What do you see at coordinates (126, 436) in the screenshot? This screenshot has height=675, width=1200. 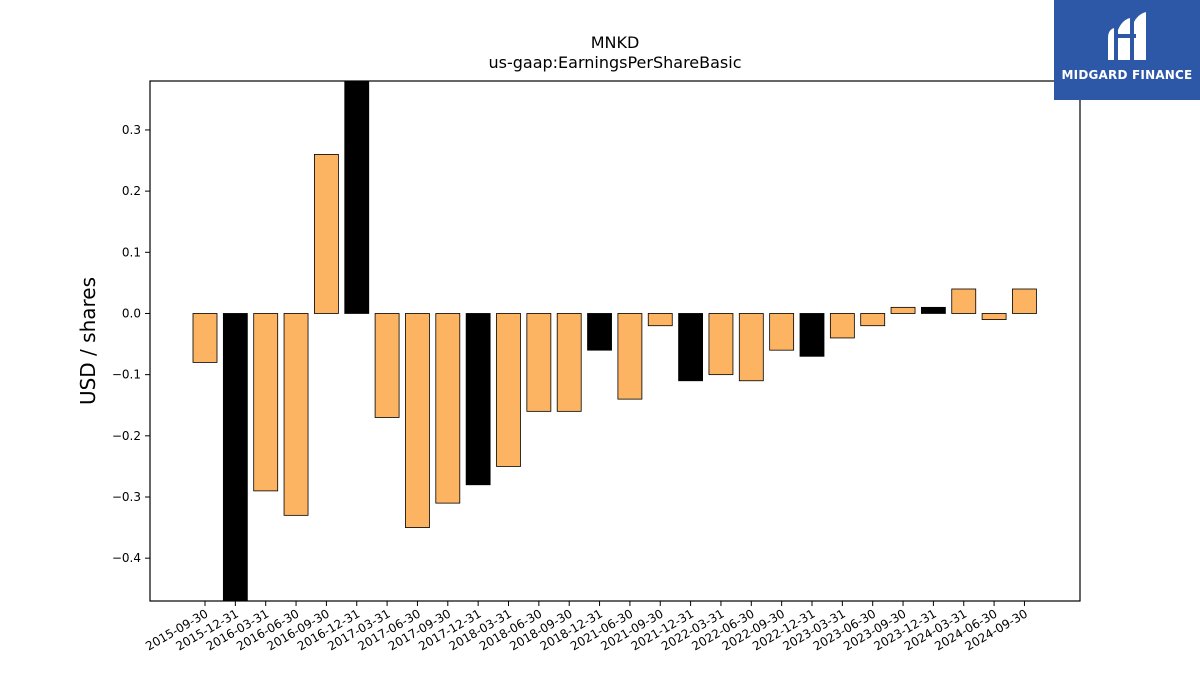 I see `y-tick-label: −0.2` at bounding box center [126, 436].